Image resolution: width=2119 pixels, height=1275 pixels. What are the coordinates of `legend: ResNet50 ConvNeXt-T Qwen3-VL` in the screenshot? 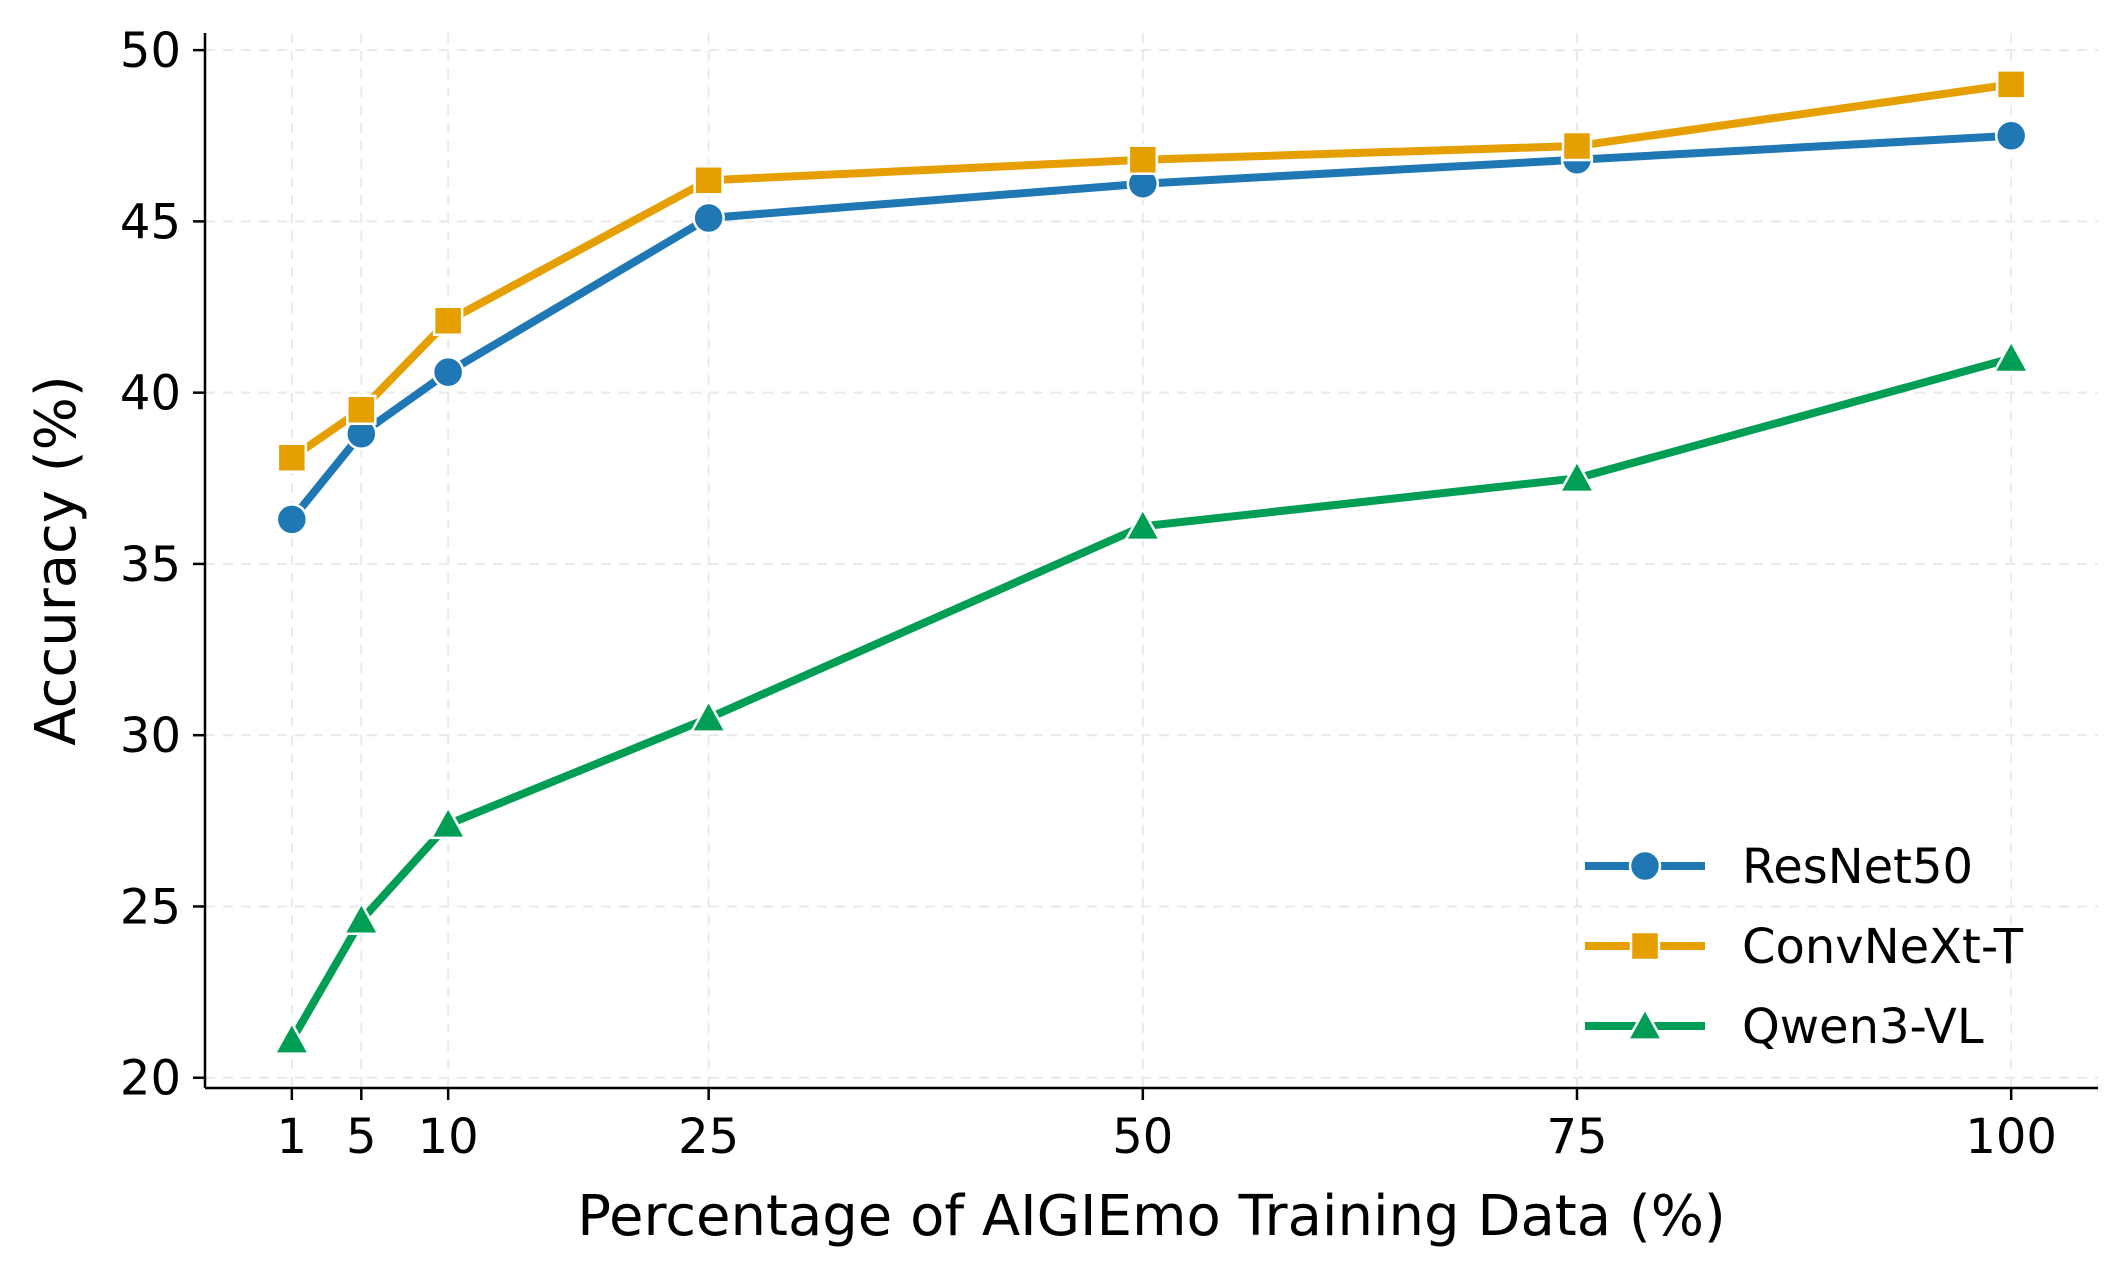 It's located at (1804, 947).